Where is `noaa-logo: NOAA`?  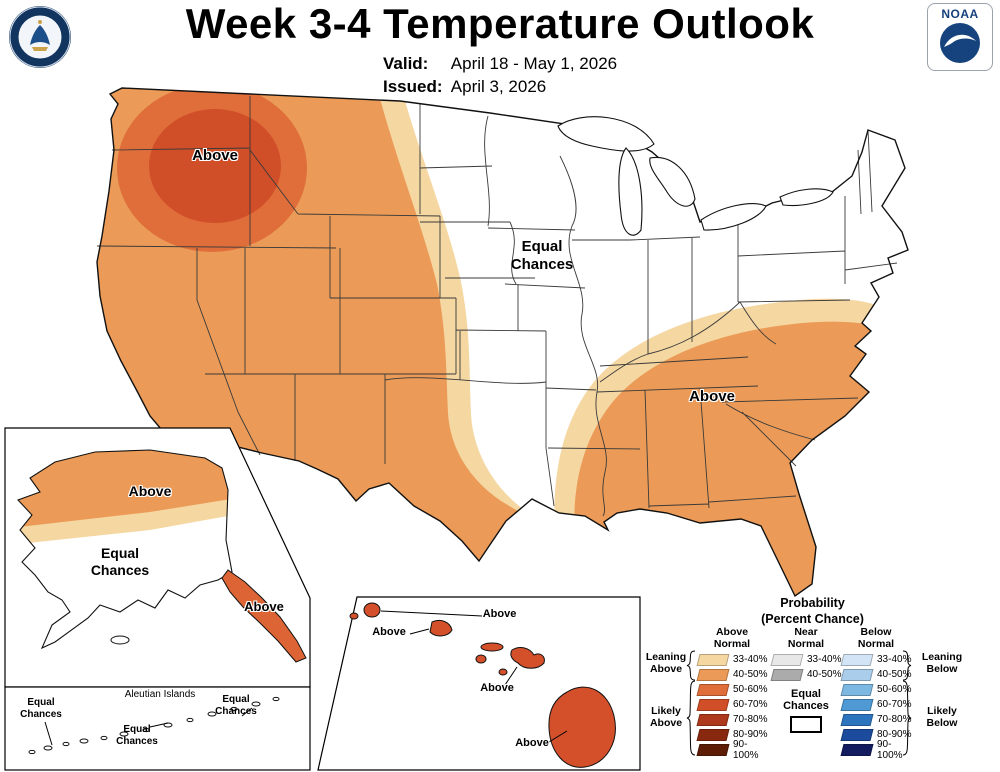
noaa-logo: NOAA is located at coordinates (960, 37).